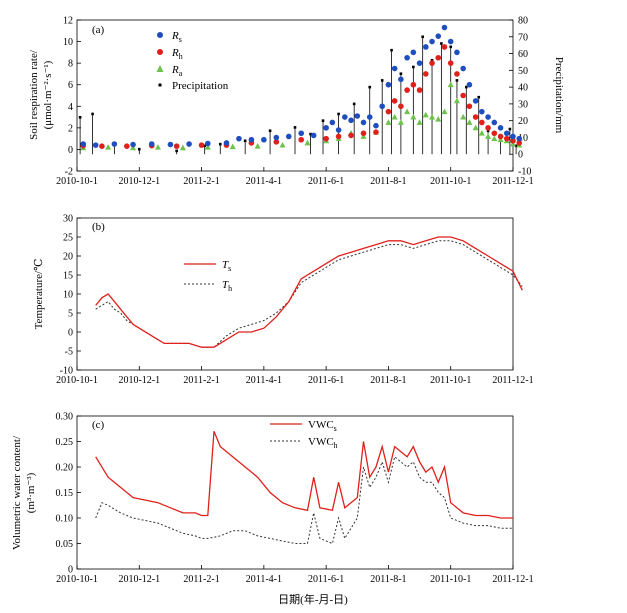 Image resolution: width=627 pixels, height=613 pixels. What do you see at coordinates (227, 286) in the screenshot?
I see `legend-th-label: Th` at bounding box center [227, 286].